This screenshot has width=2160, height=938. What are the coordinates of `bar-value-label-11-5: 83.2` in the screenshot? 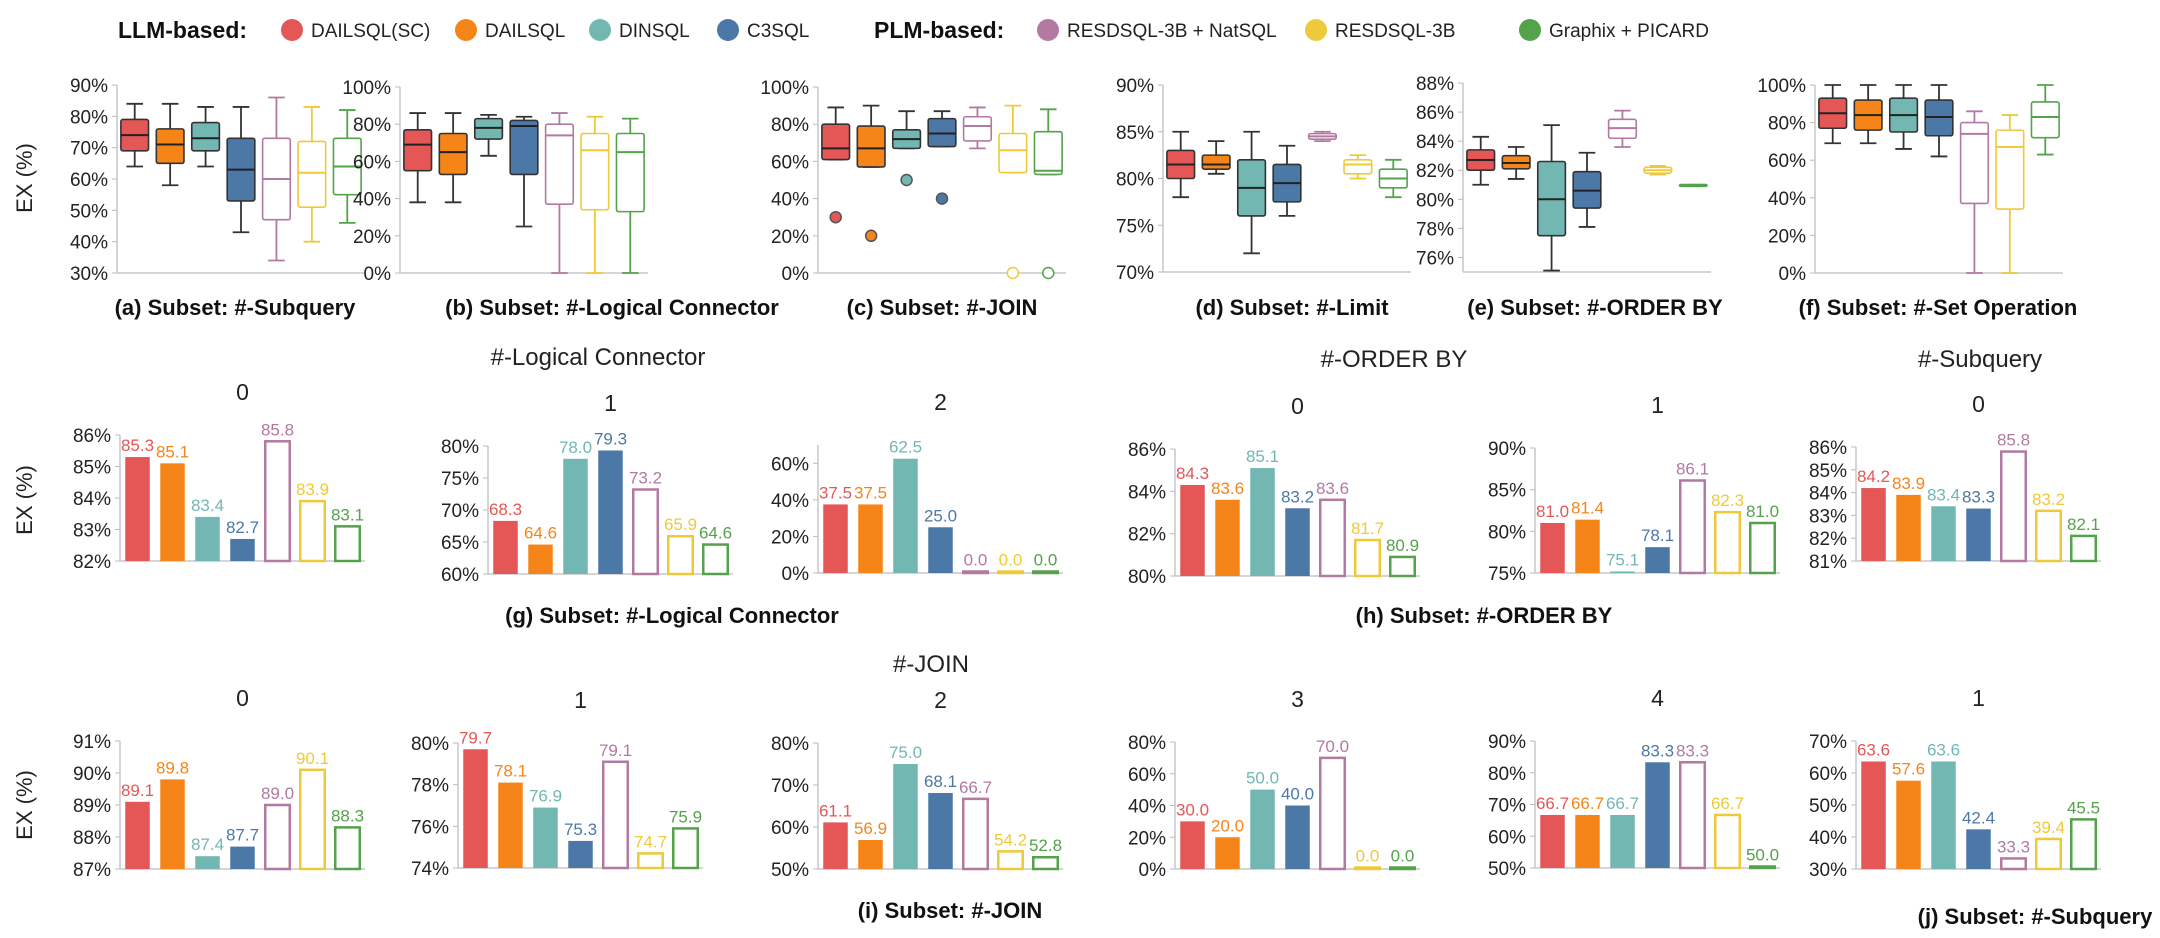 It's located at (2048, 499).